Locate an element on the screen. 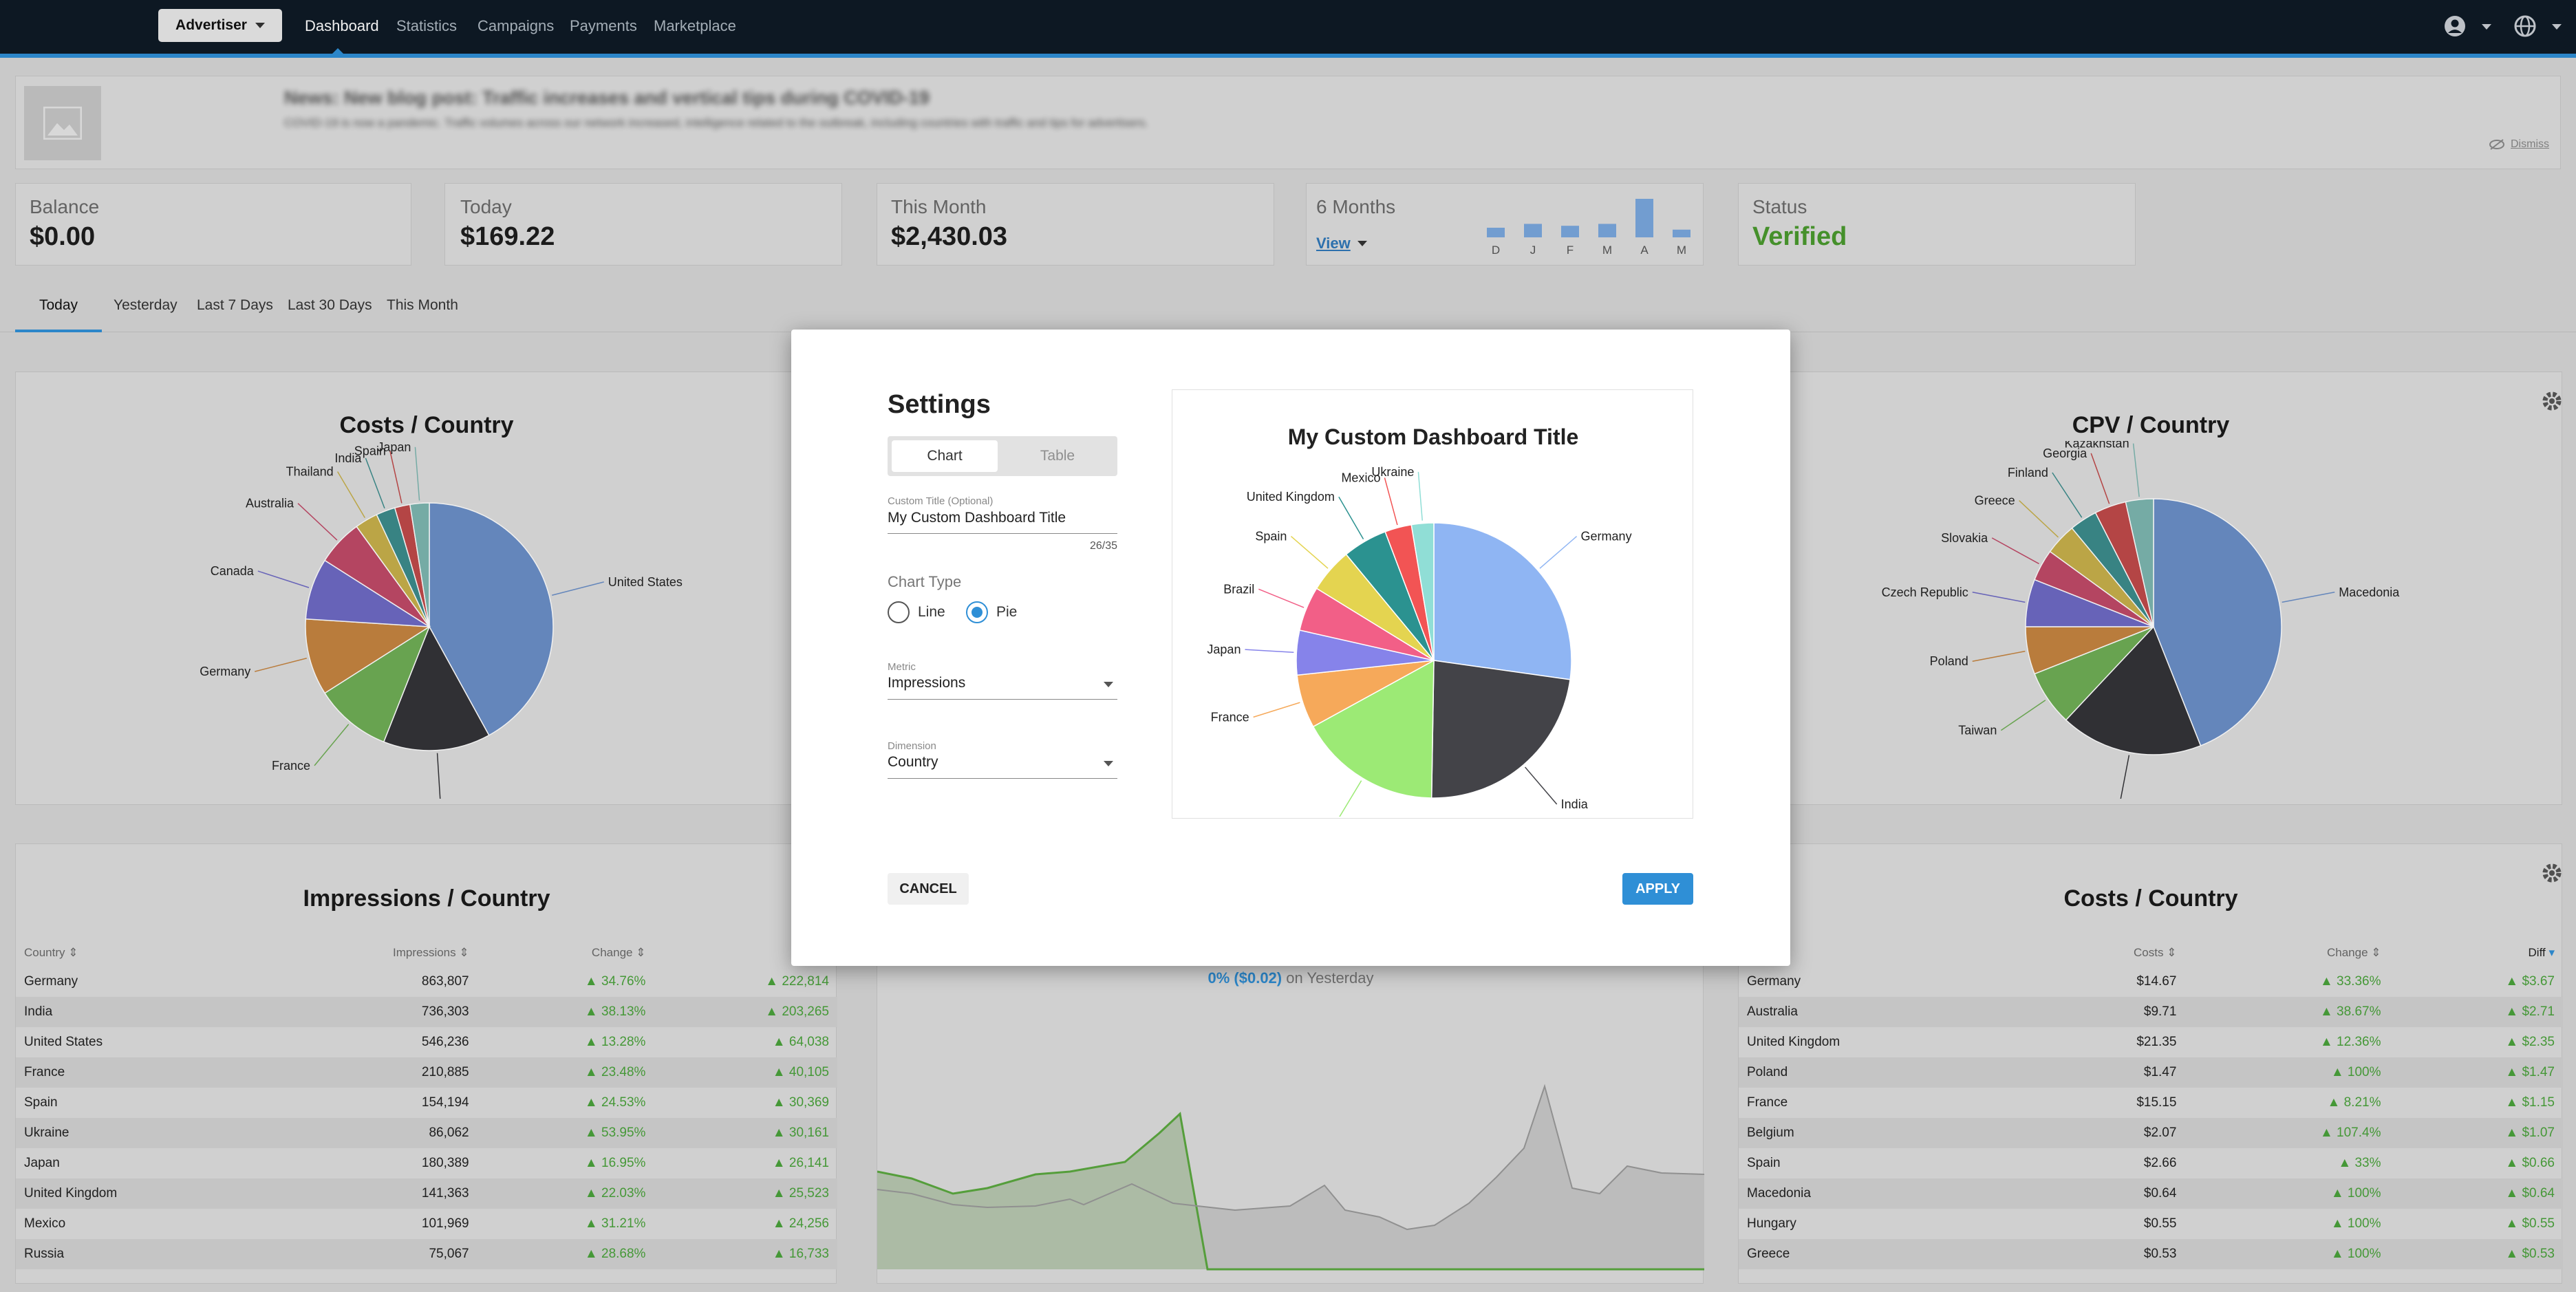  table-row: Spain 154,194 ▲ 24.53% ▲ 30,369 is located at coordinates (426, 1103).